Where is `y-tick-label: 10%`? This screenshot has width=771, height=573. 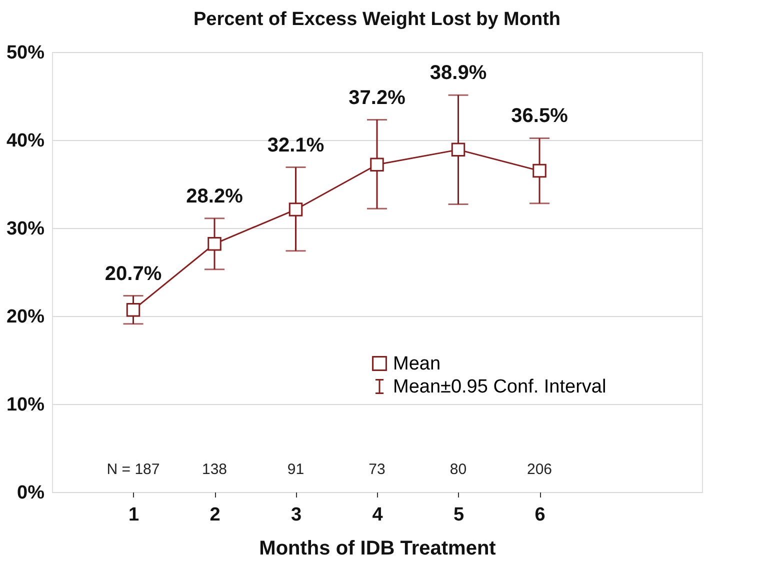
y-tick-label: 10% is located at coordinates (25, 405).